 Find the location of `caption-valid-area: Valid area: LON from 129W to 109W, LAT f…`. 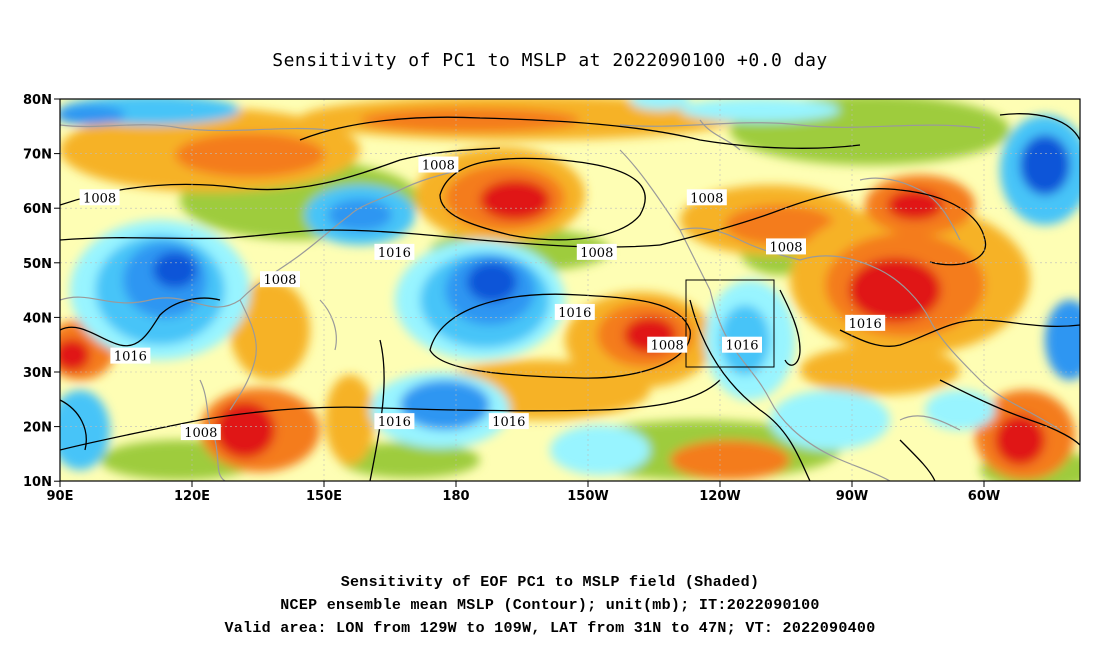

caption-valid-area: Valid area: LON from 129W to 109W, LAT f… is located at coordinates (550, 628).